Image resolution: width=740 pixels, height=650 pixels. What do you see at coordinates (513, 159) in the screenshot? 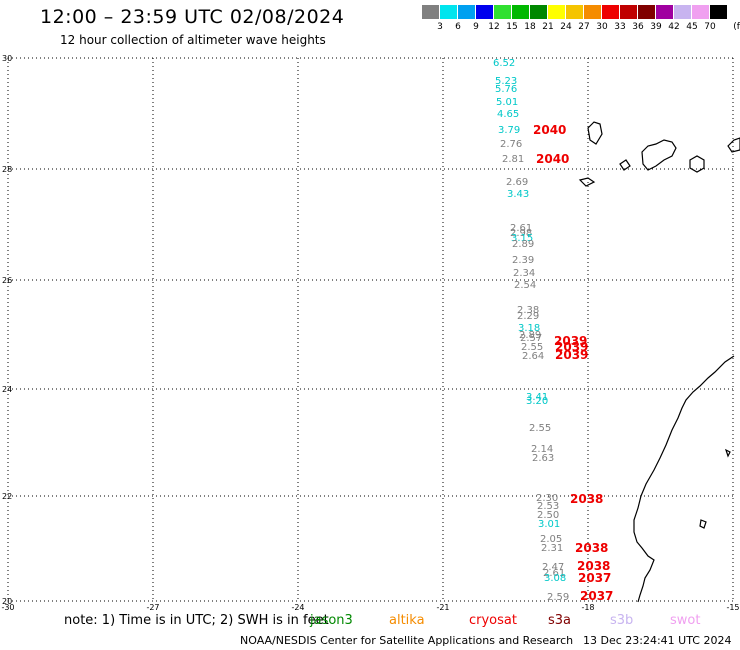
I see `wave-height-value: 2.81` at bounding box center [513, 159].